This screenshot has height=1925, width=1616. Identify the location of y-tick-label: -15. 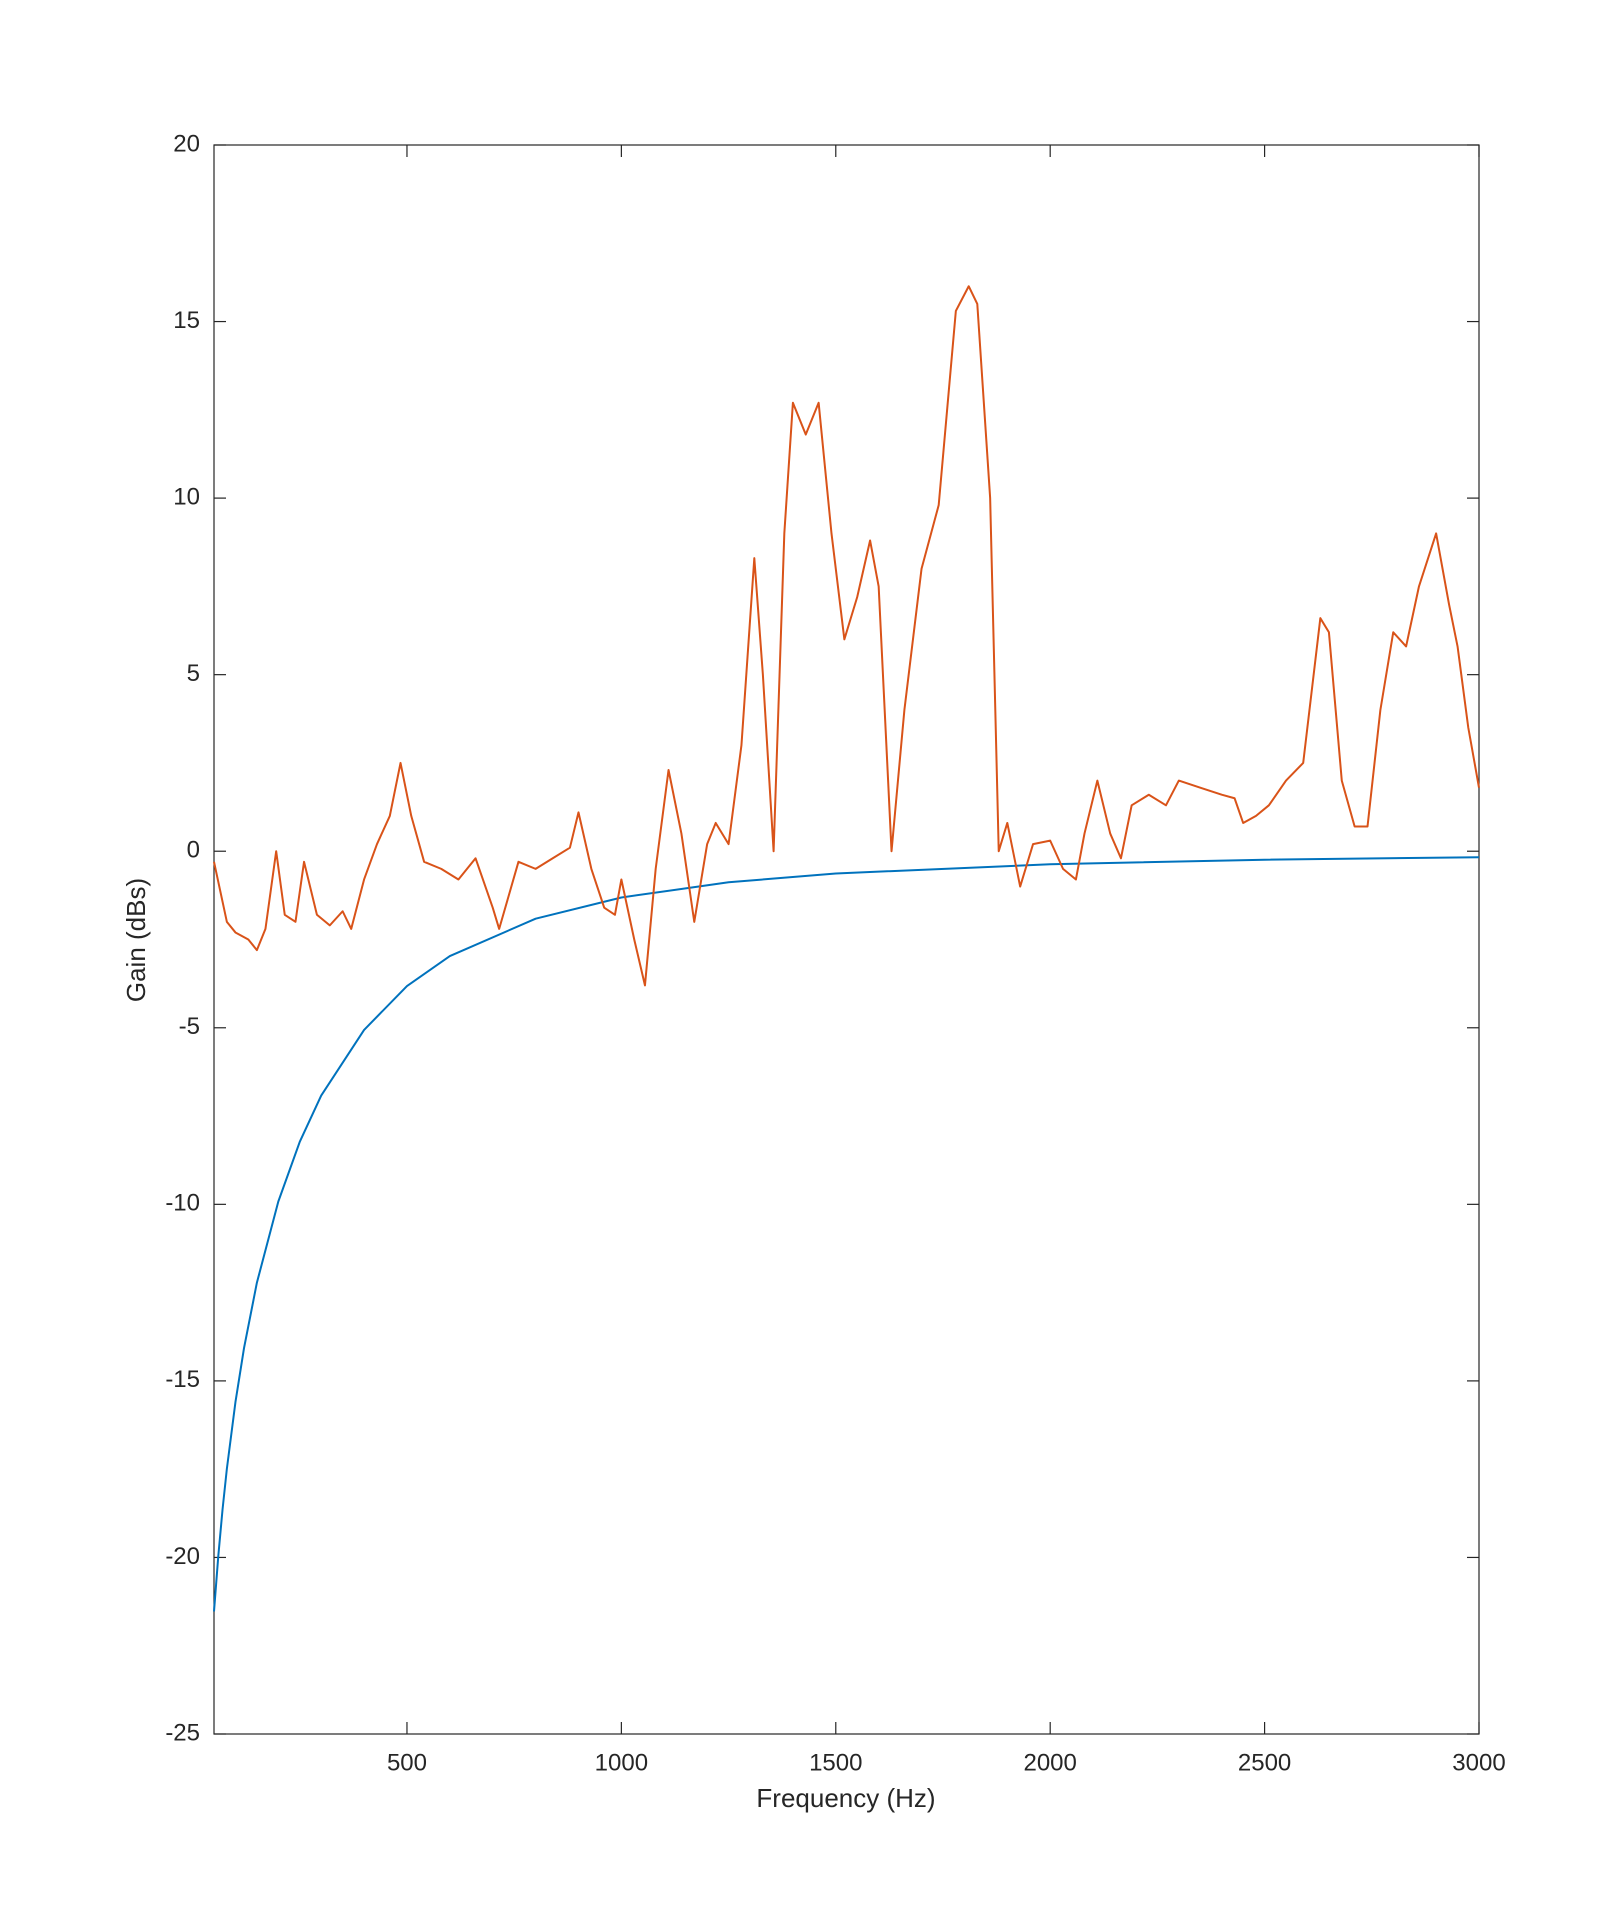
(182, 1379).